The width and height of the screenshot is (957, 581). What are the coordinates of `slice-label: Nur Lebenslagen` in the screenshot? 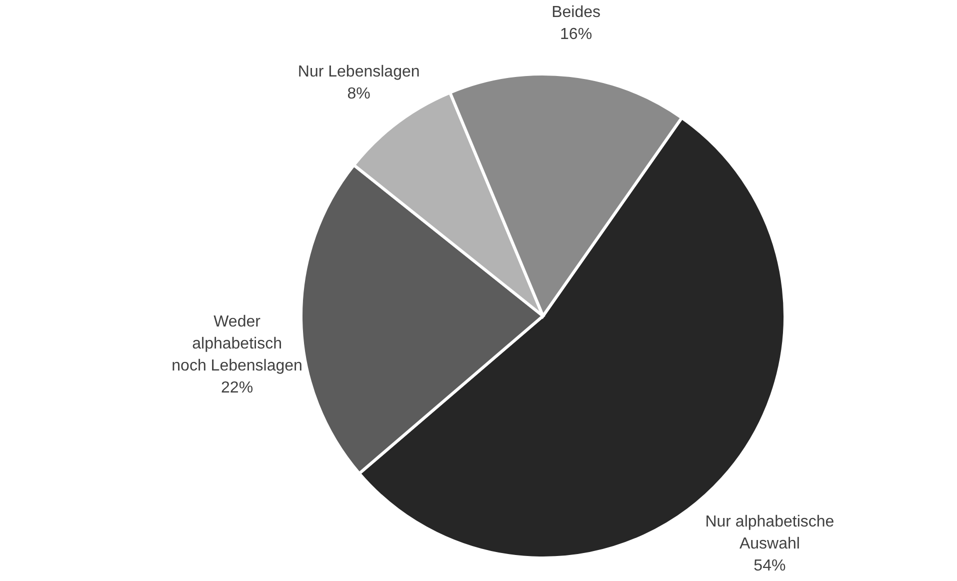 It's located at (359, 72).